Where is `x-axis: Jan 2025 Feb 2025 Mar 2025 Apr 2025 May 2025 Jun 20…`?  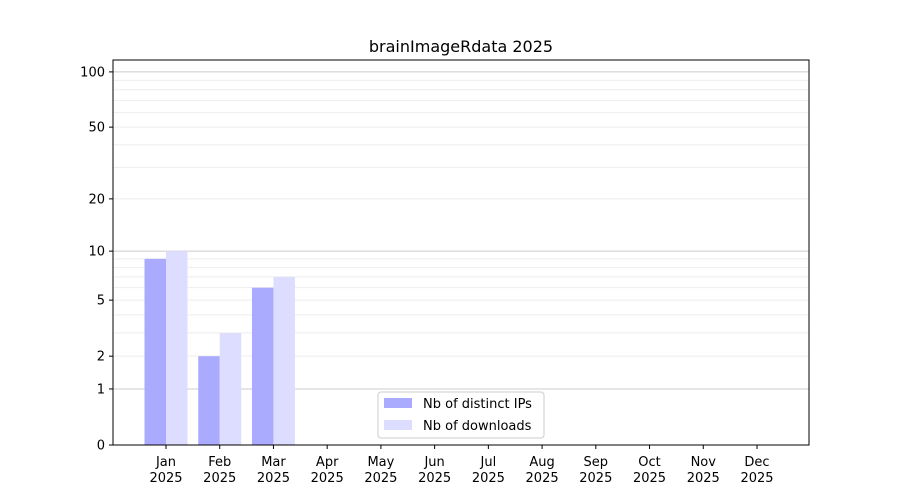 x-axis: Jan 2025 Feb 2025 Mar 2025 Apr 2025 May 2025 Jun 20… is located at coordinates (461, 465).